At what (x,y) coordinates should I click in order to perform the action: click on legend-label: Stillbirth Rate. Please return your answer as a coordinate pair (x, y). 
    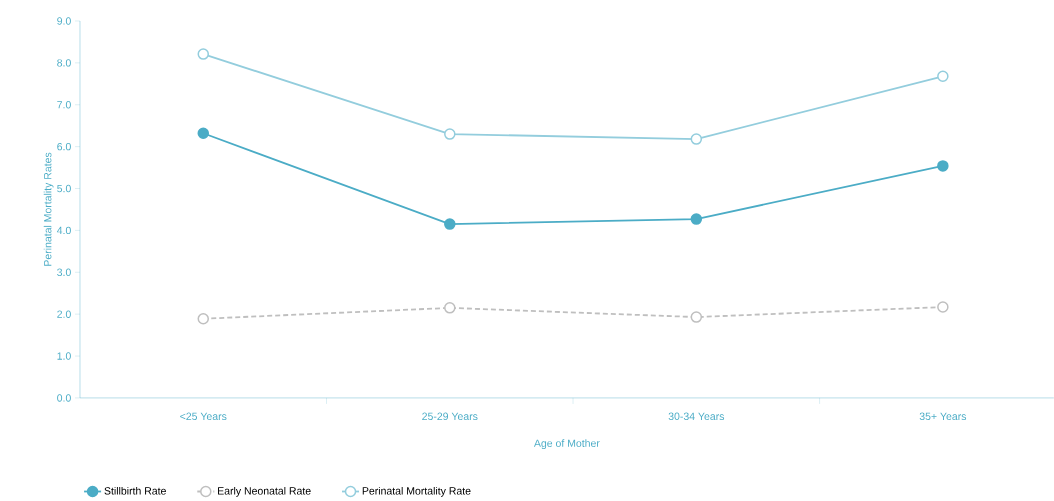
    Looking at the image, I should click on (135, 490).